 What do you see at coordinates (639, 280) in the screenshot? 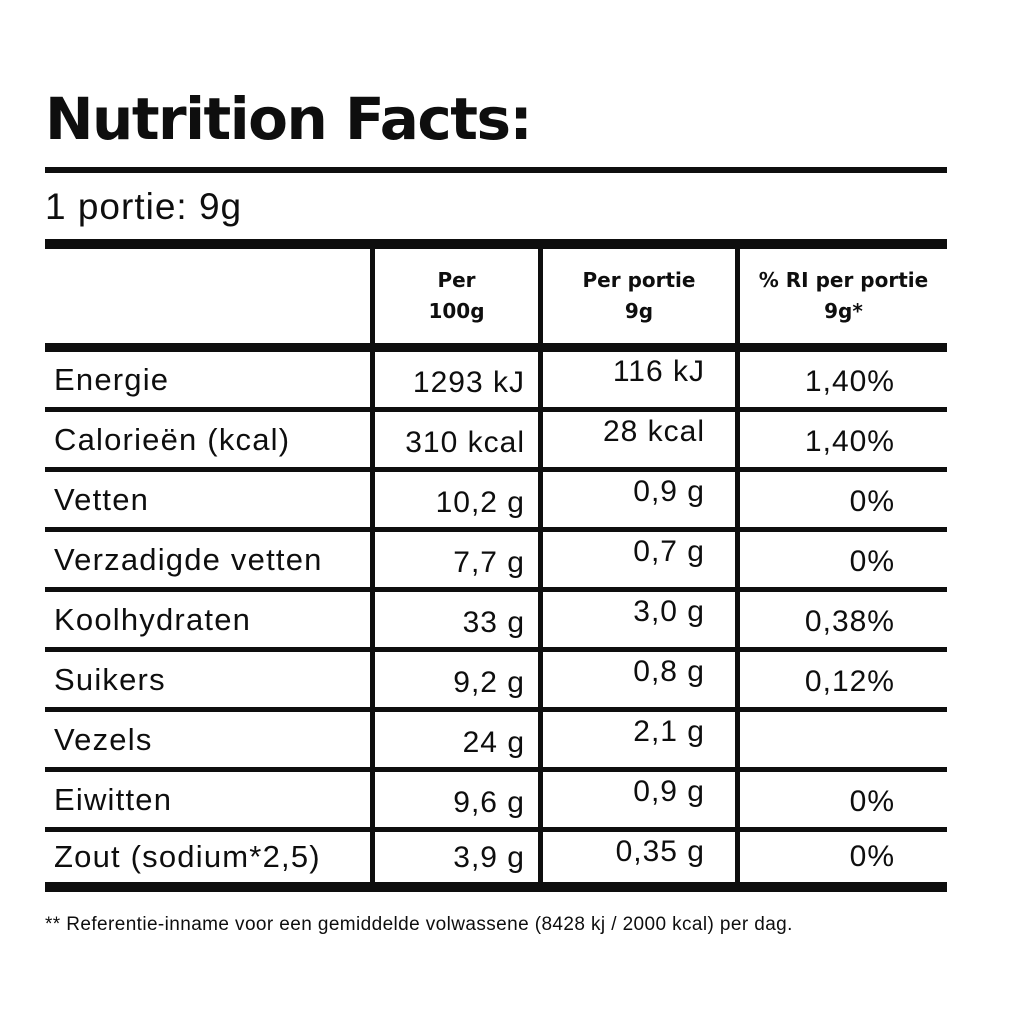
I see `header-per-portie-line1: Per portie` at bounding box center [639, 280].